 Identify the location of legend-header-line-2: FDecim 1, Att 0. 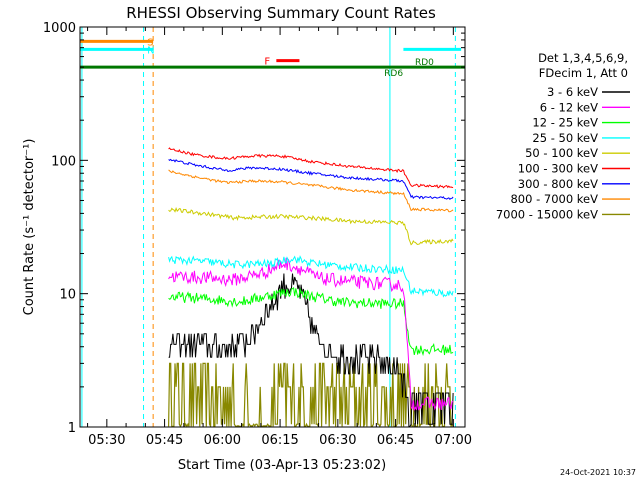
(583, 73).